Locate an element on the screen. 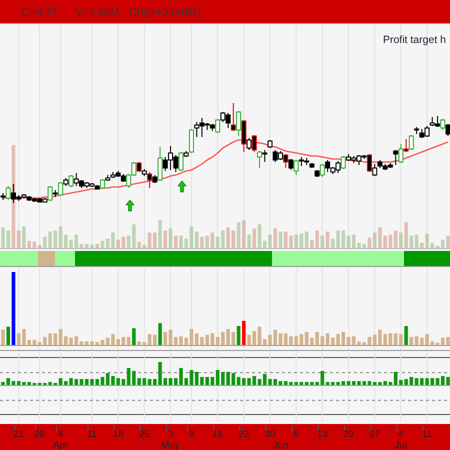 The image size is (450, 450). text: C=4.77 is located at coordinates (40, 13).